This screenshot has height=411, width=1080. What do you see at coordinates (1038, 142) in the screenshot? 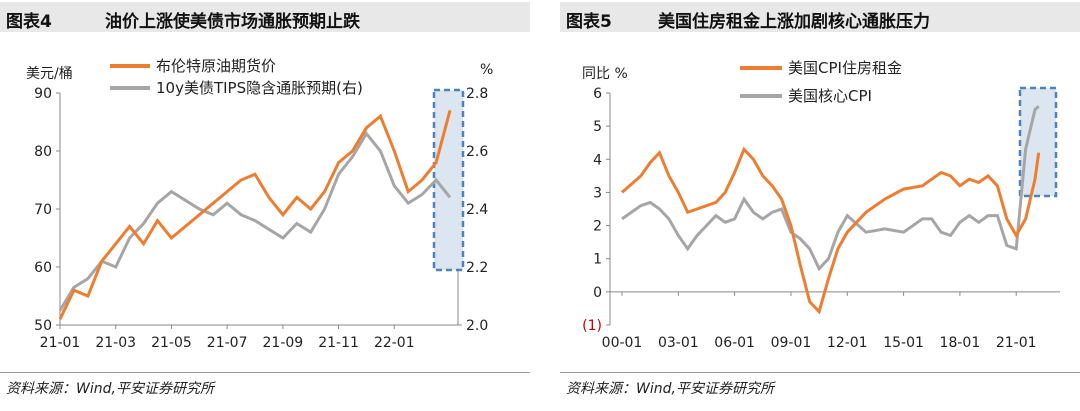
I see `highlight-box` at bounding box center [1038, 142].